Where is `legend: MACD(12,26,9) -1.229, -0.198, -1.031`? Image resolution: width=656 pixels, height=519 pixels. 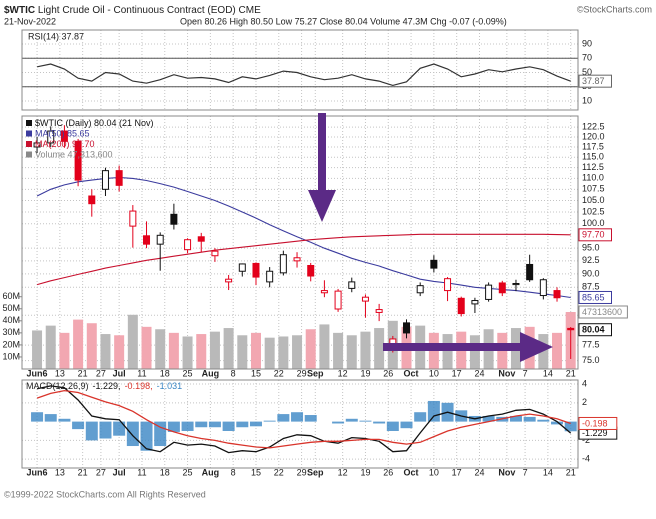
legend: MACD(12,26,9) -1.229, -0.198, -1.031 is located at coordinates (104, 386).